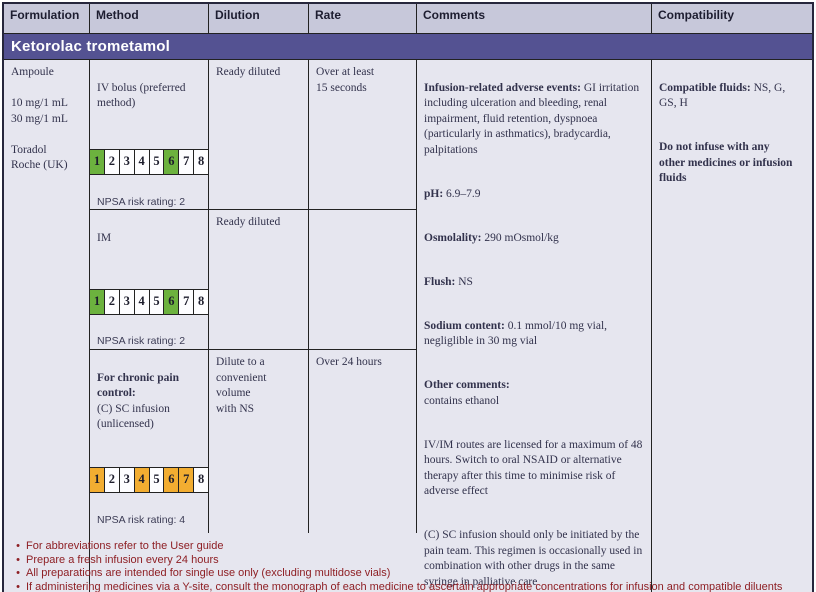 The image size is (816, 592). I want to click on method-subtitle: (C) SC infusion (unlicensed), so click(133, 416).